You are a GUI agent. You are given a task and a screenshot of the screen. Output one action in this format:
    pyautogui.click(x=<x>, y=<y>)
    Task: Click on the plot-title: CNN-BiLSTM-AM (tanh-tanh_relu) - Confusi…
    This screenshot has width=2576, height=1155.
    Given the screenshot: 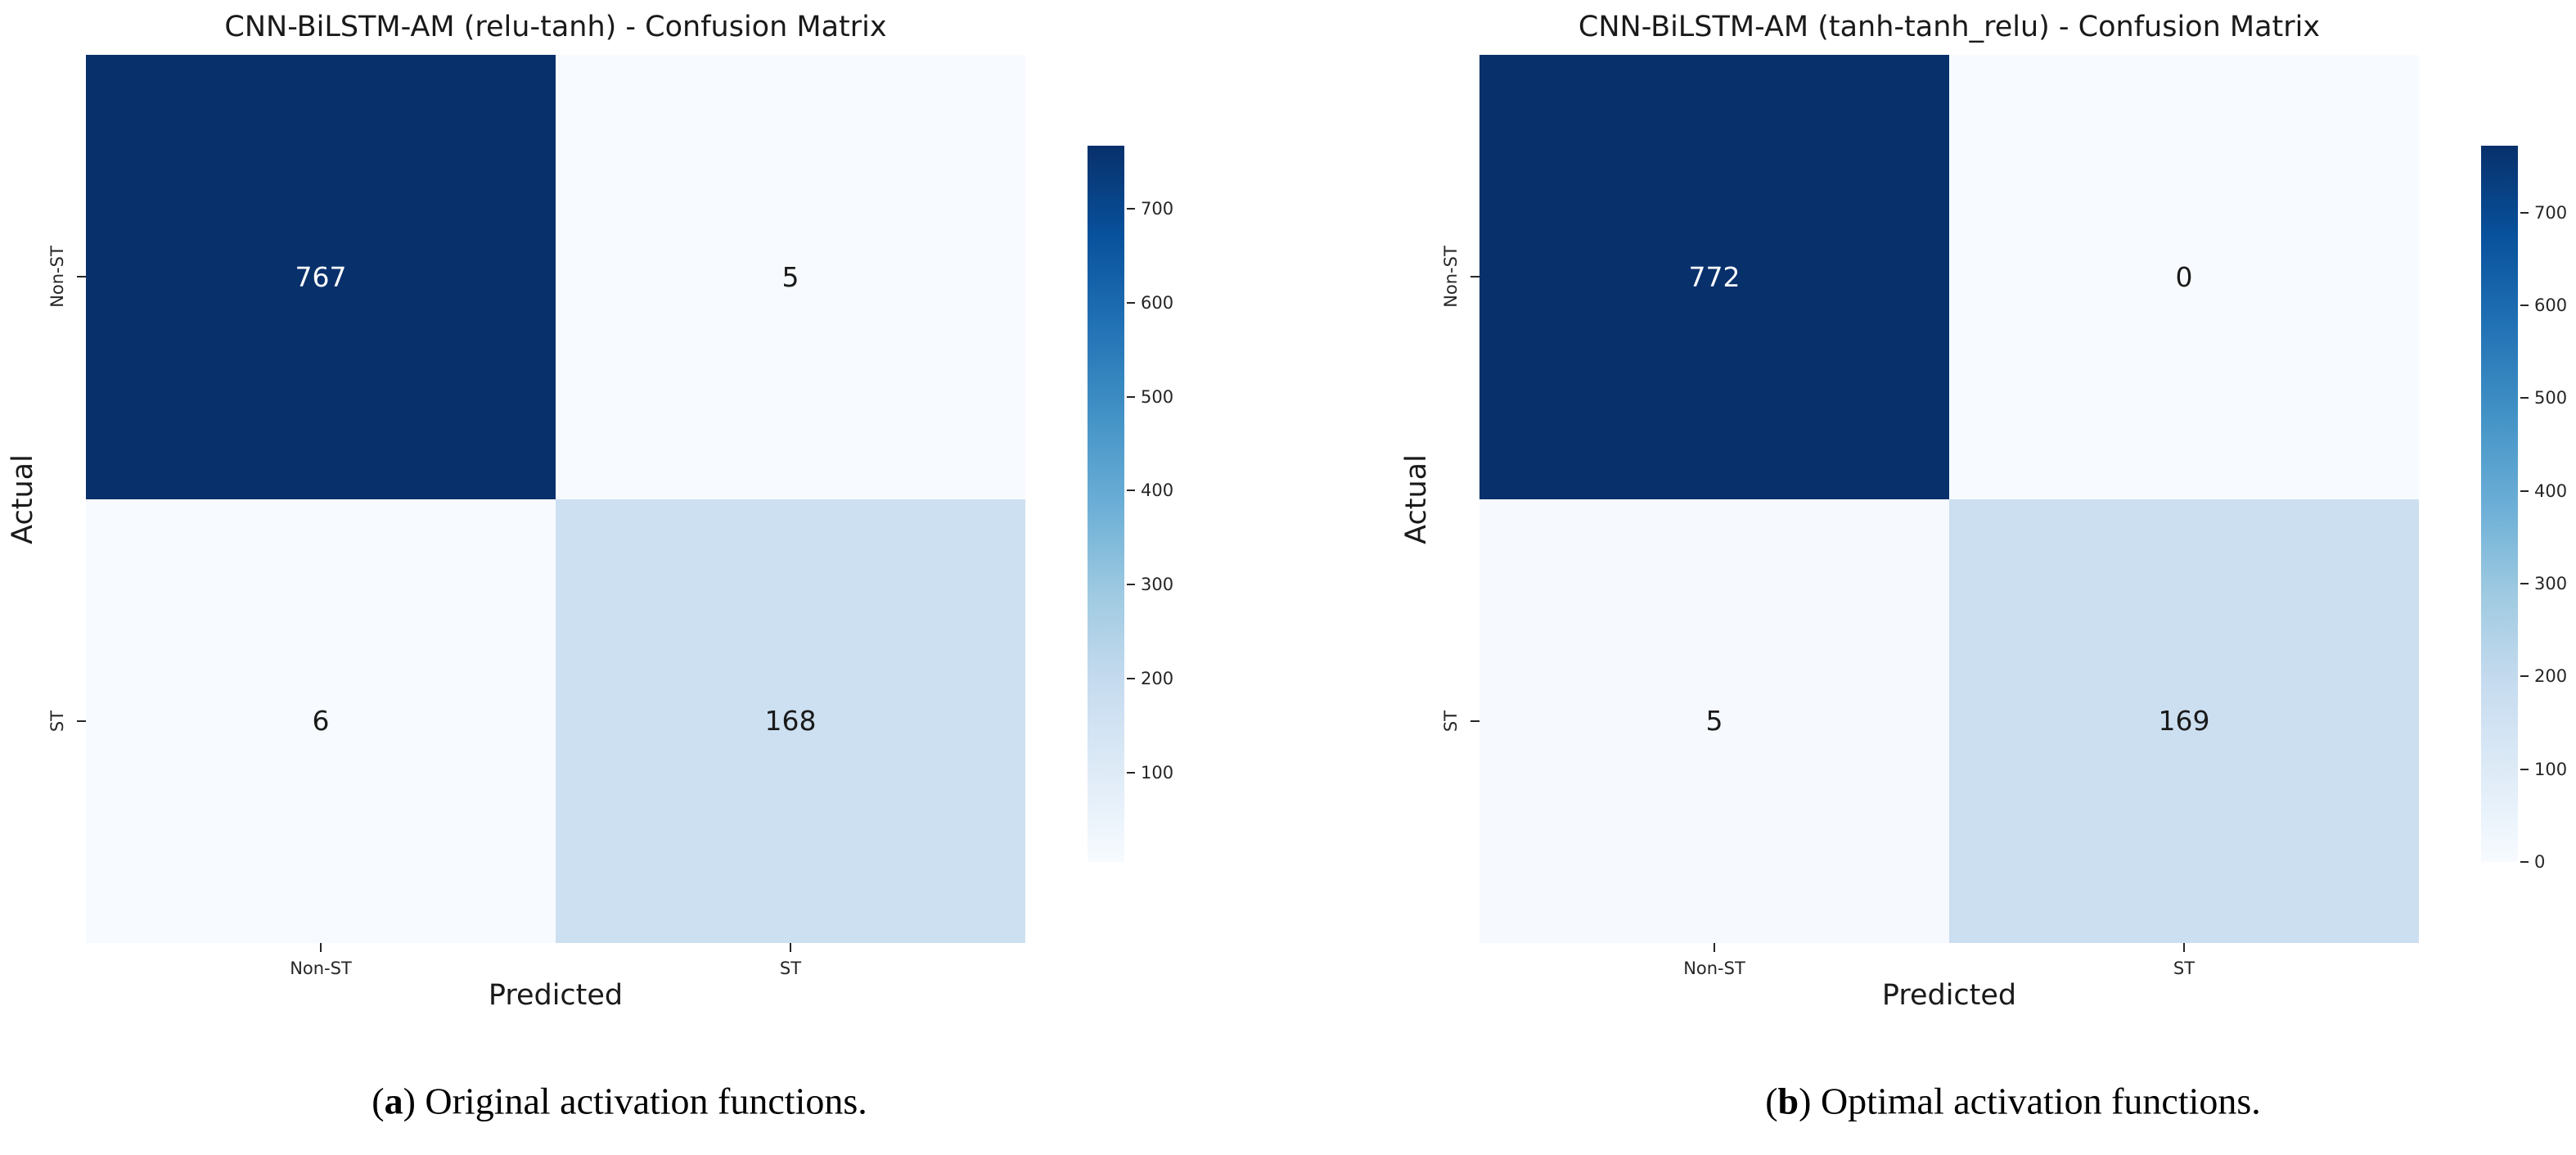 What is the action you would take?
    pyautogui.click(x=1950, y=27)
    